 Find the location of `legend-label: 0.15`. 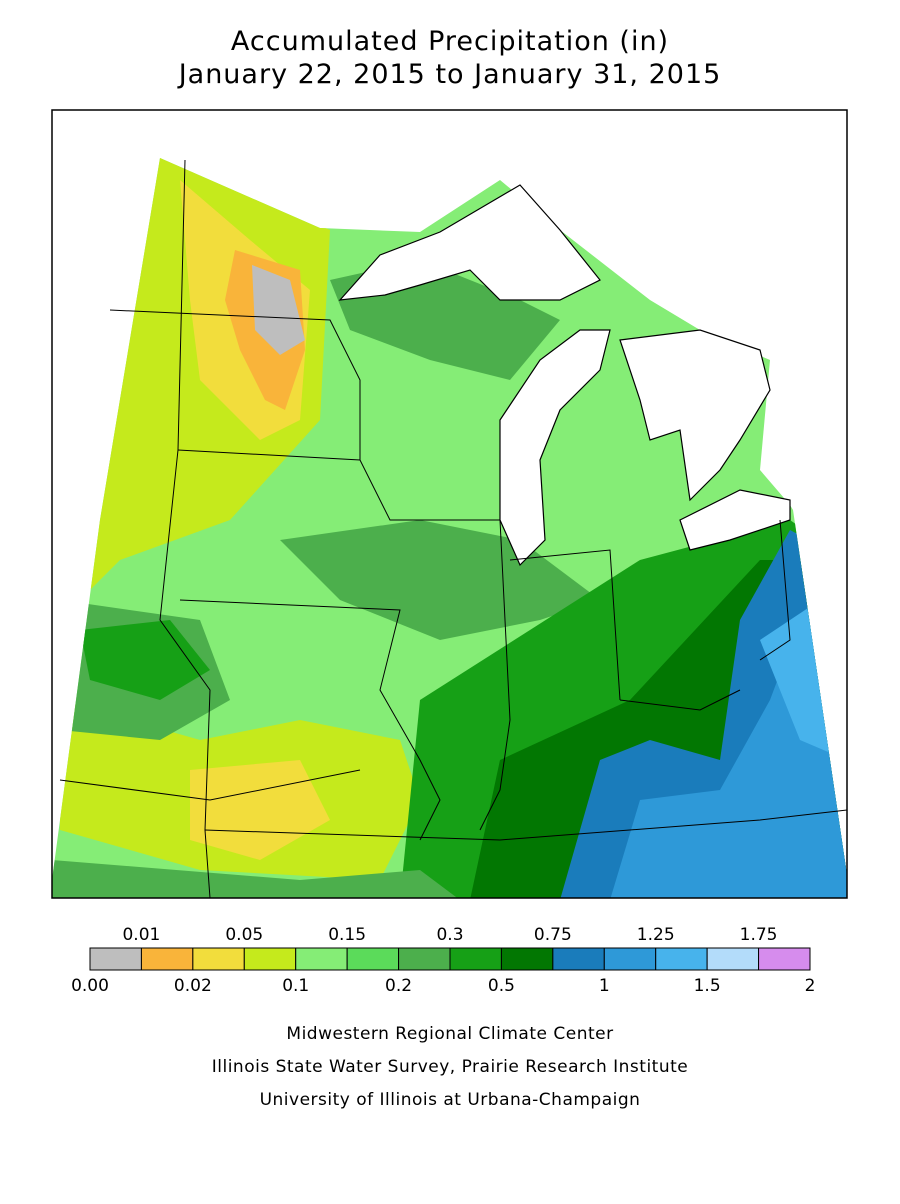

legend-label: 0.15 is located at coordinates (347, 935).